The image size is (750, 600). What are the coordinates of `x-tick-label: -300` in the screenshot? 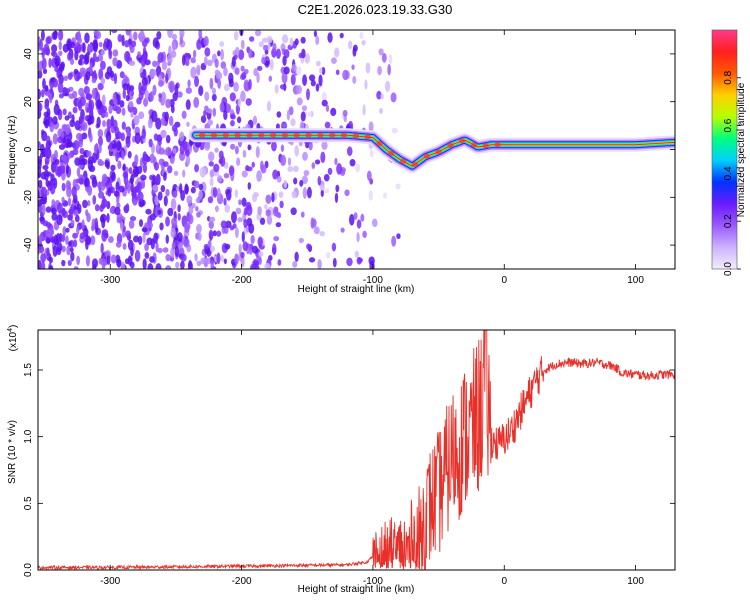 It's located at (110, 280).